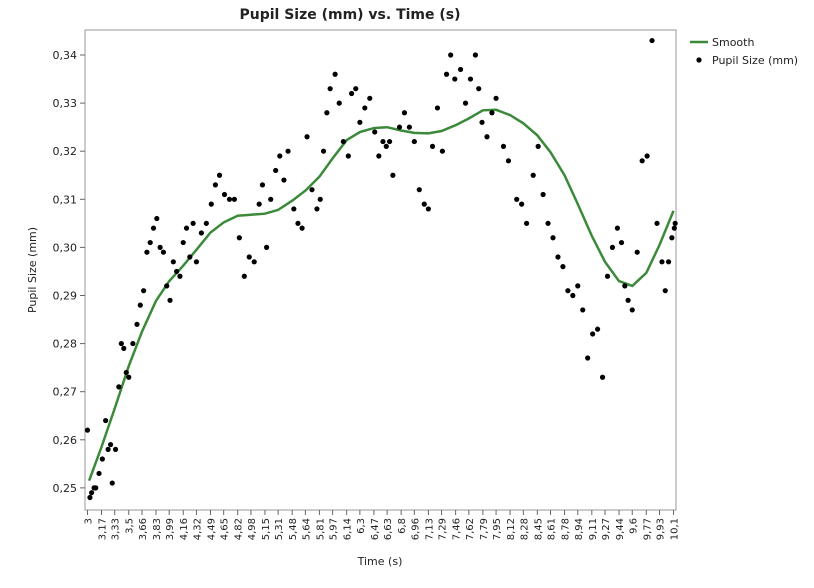 This screenshot has width=814, height=588. Describe the element at coordinates (620, 529) in the screenshot. I see `x-tick-label: 9,44` at that location.